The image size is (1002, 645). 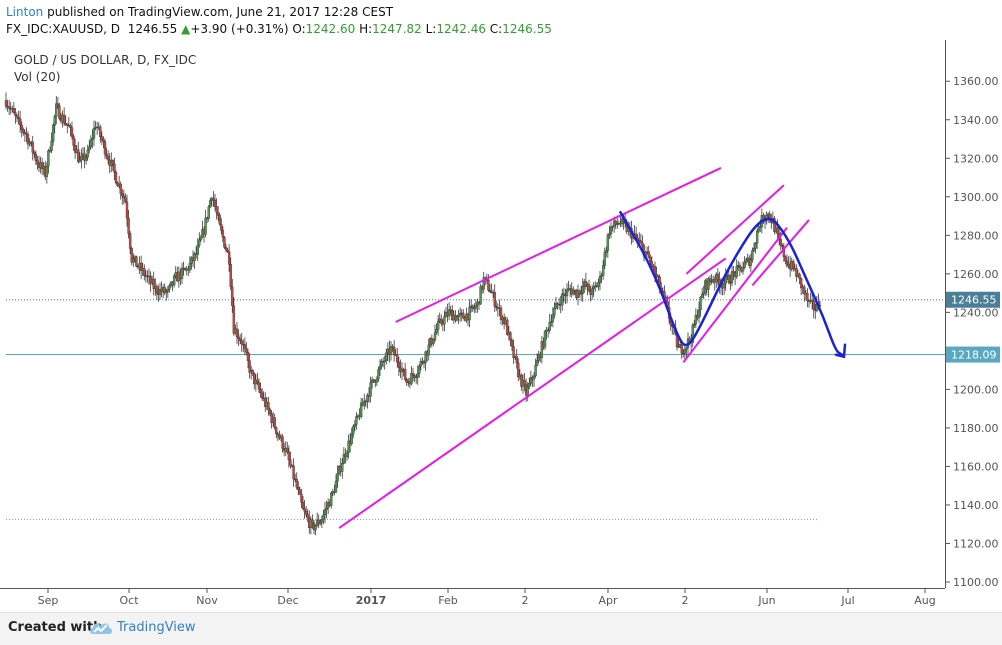 What do you see at coordinates (558, 245) in the screenshot?
I see `upper-channel-line` at bounding box center [558, 245].